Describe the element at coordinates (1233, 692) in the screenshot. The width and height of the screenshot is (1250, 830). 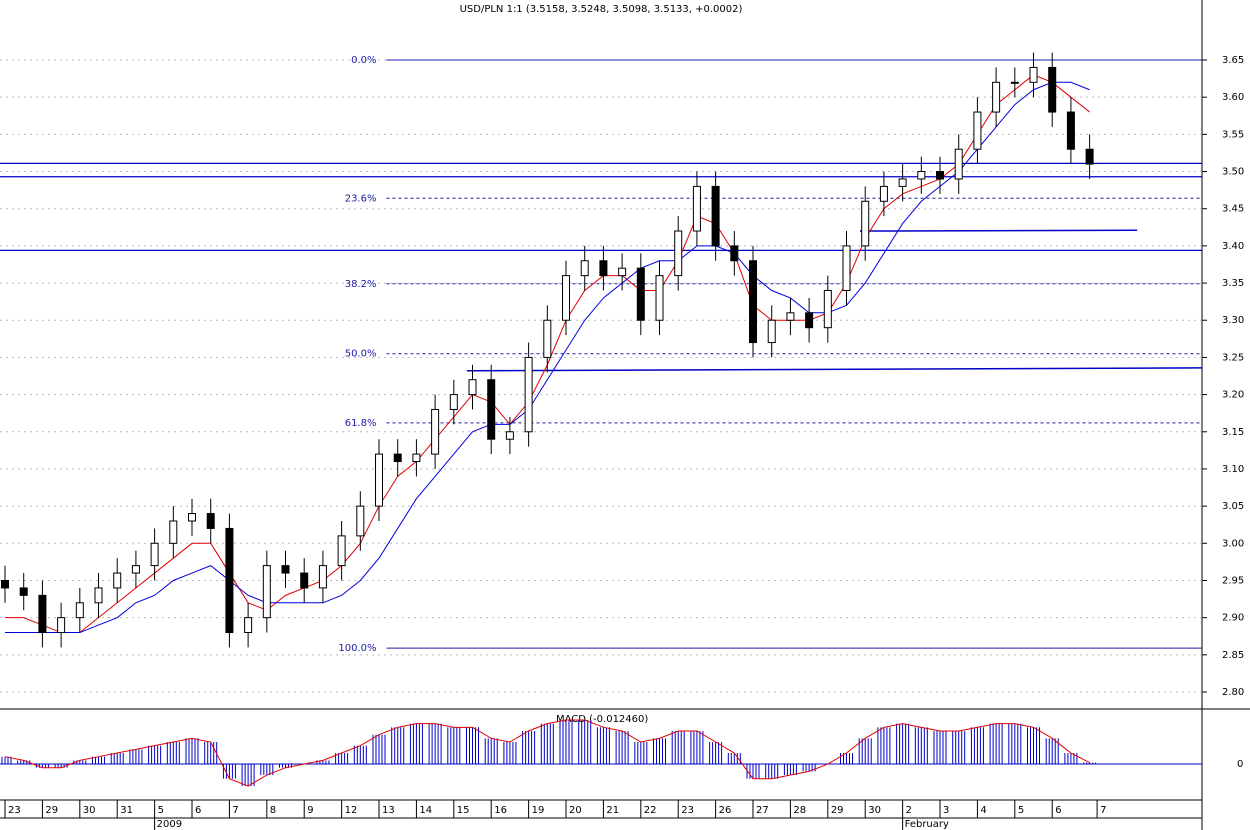
I see `y-tick-label: 2.80` at that location.